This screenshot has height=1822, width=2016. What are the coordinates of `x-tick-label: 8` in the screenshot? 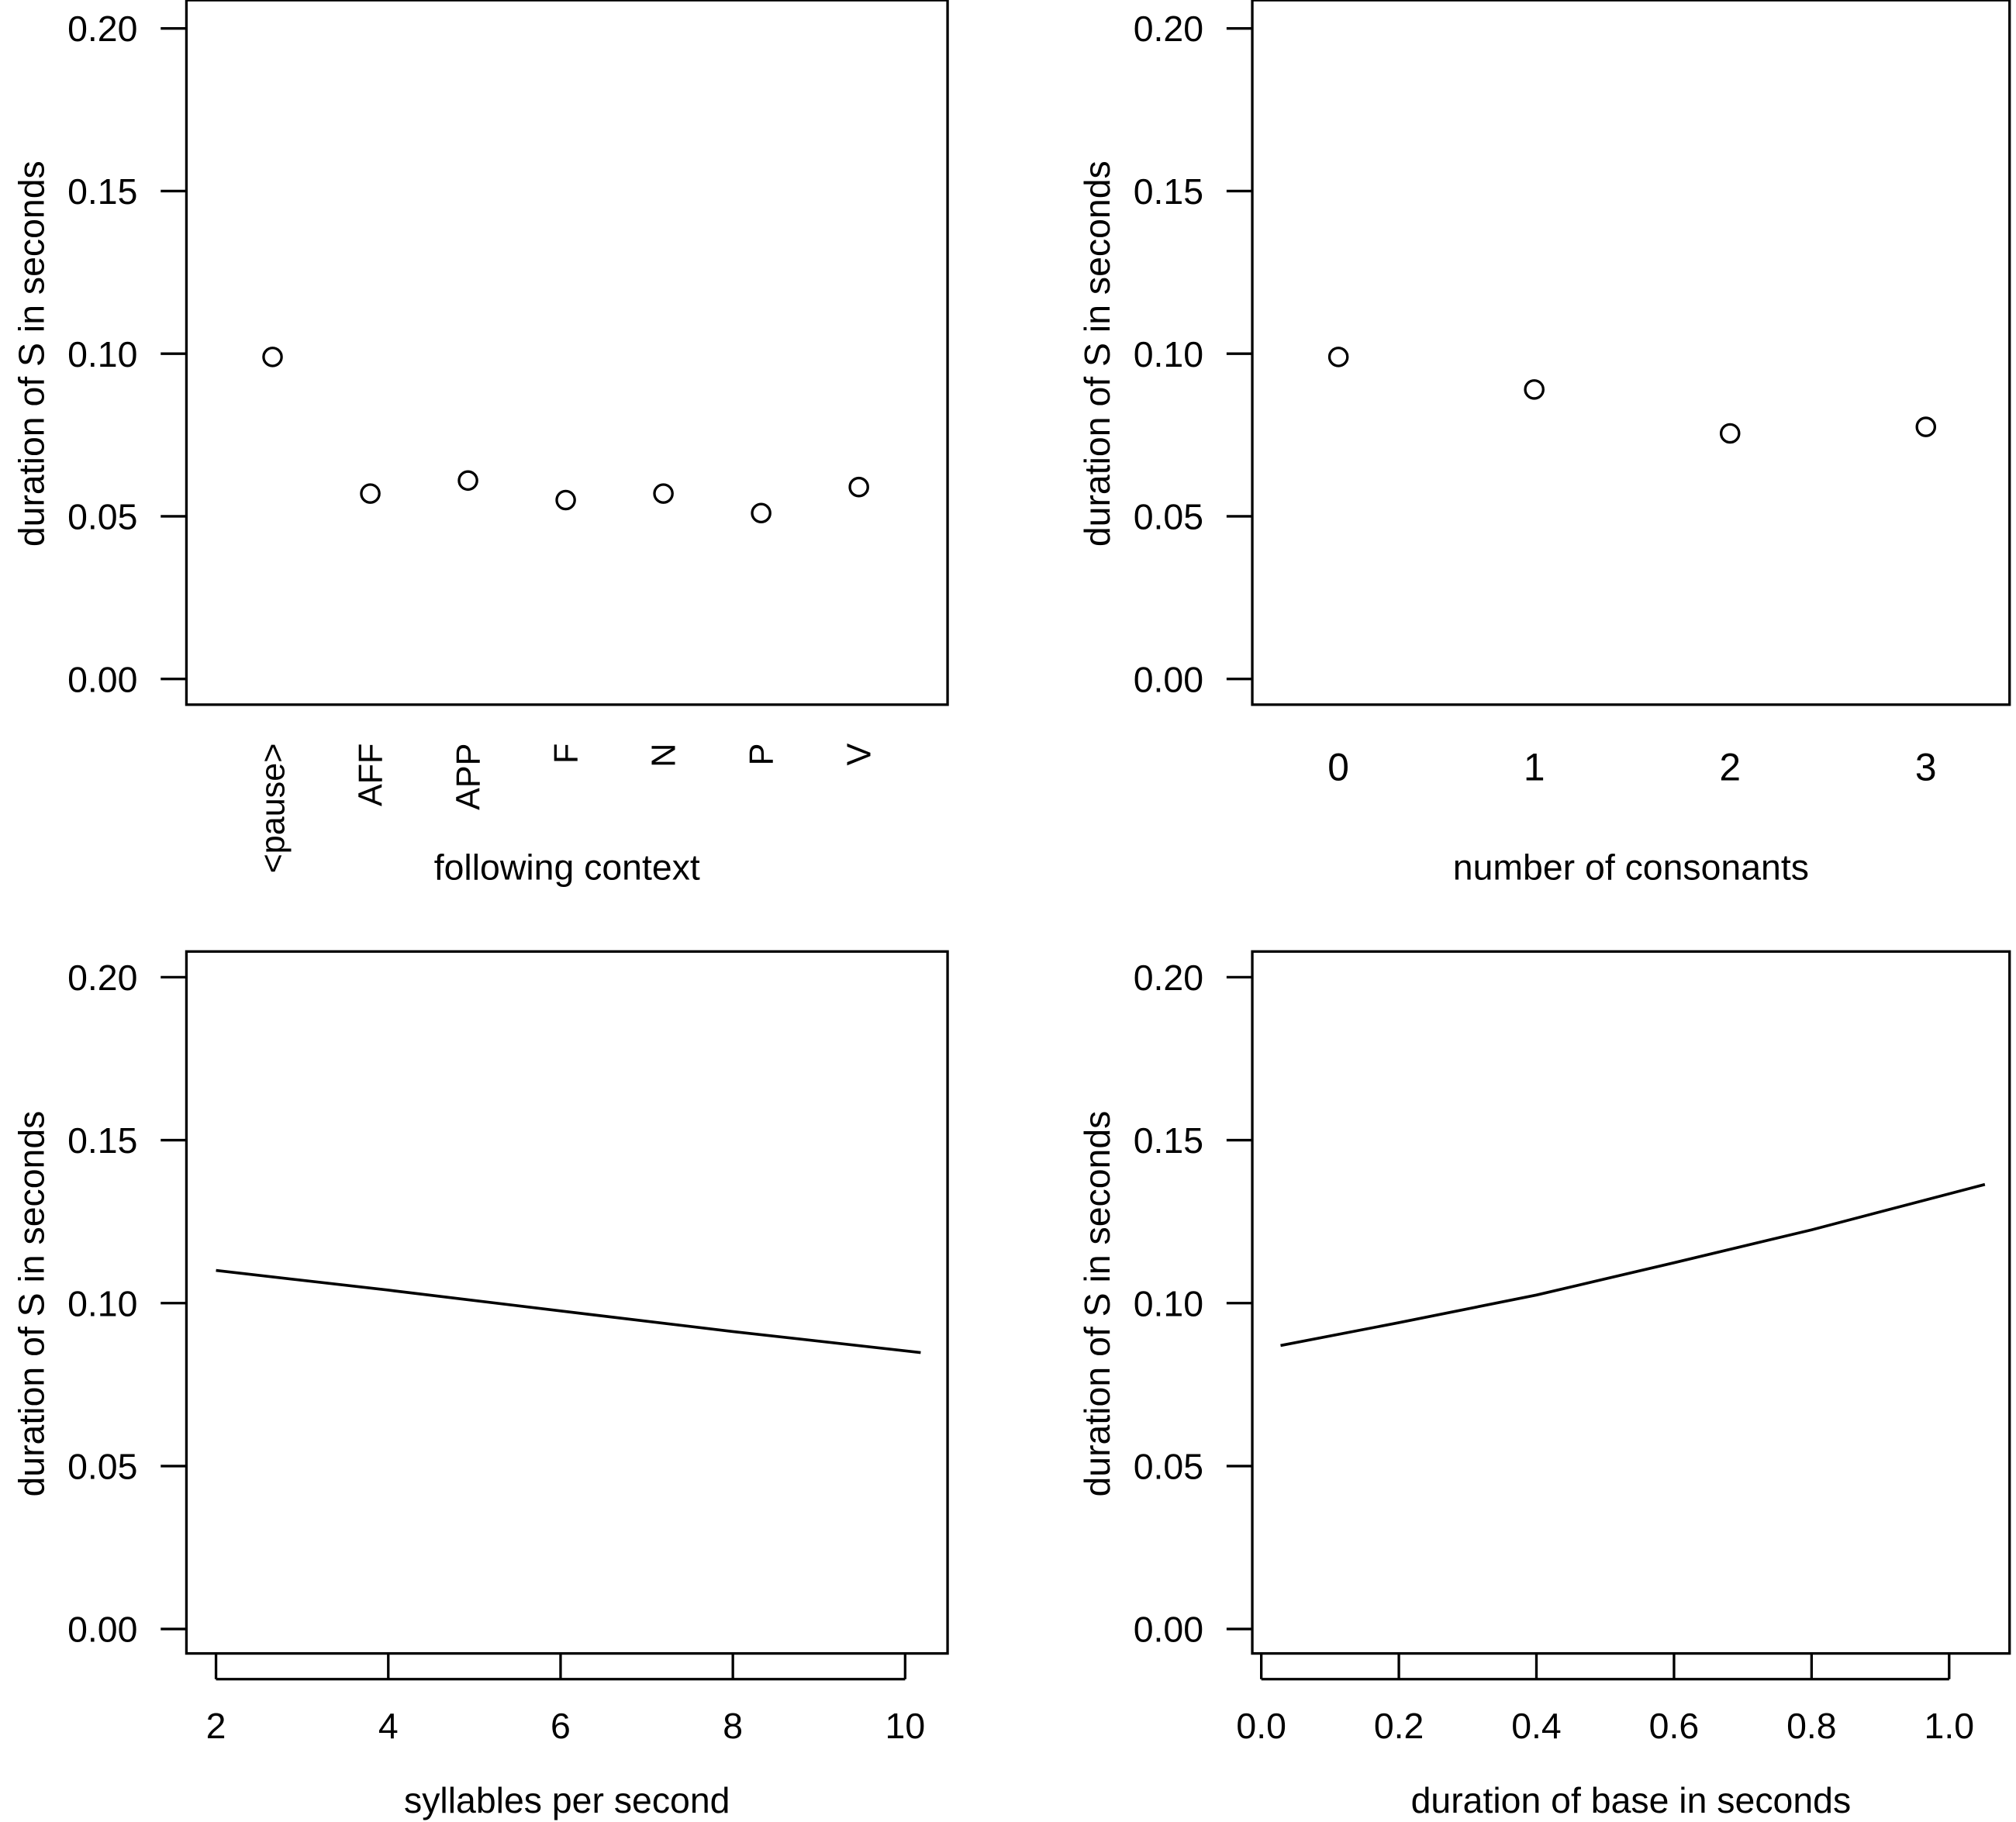 It's located at (733, 1726).